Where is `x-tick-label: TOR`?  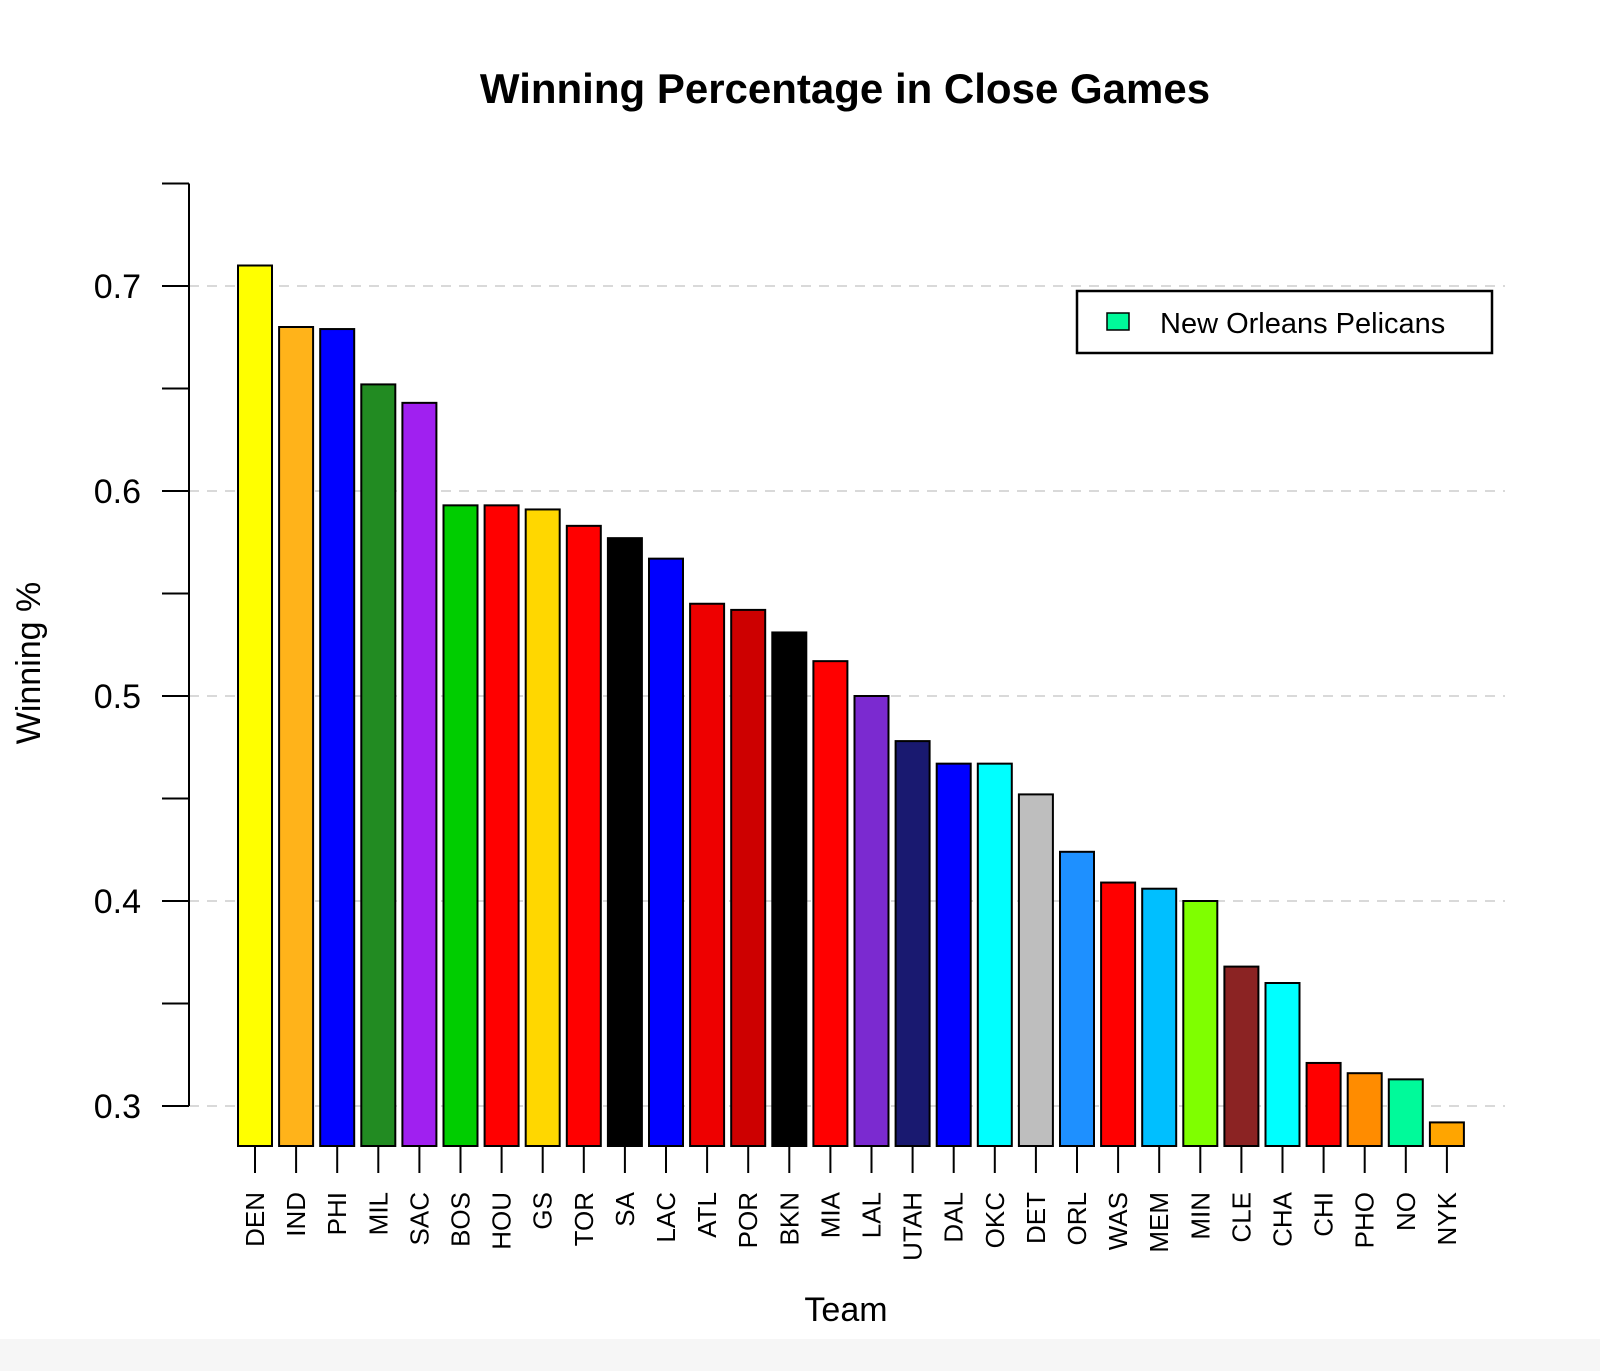
x-tick-label: TOR is located at coordinates (584, 1219).